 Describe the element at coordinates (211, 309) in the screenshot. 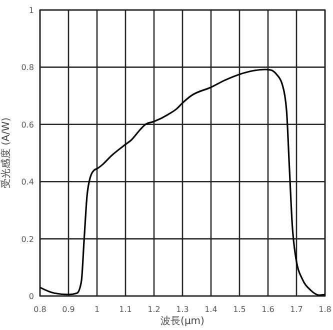

I see `x-tick-label: 1.4` at that location.